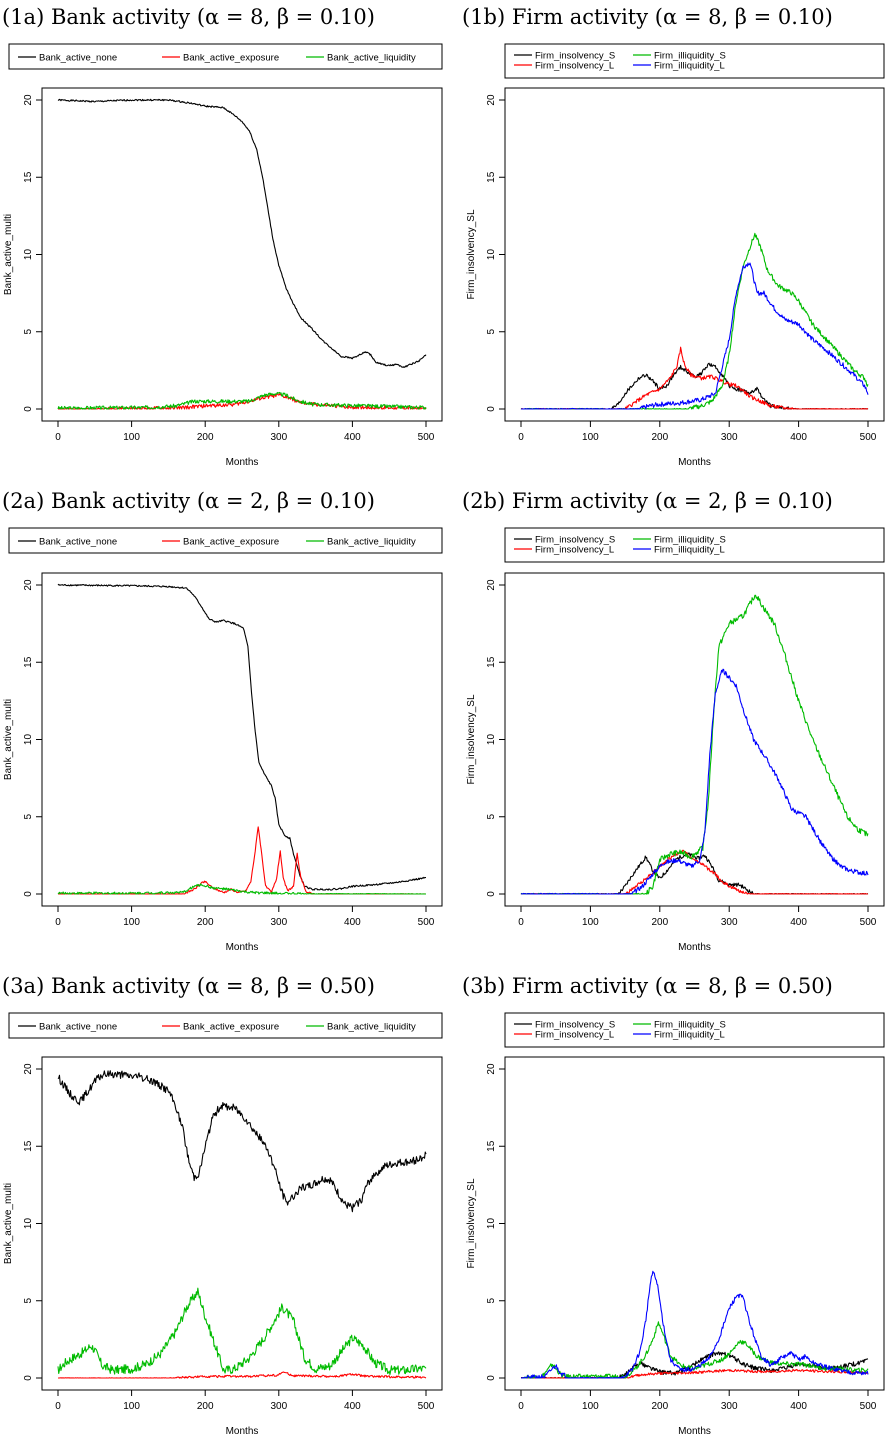  What do you see at coordinates (188, 986) in the screenshot?
I see `panel-title: (3a) Bank activity (α = 8, β = 0.50)` at bounding box center [188, 986].